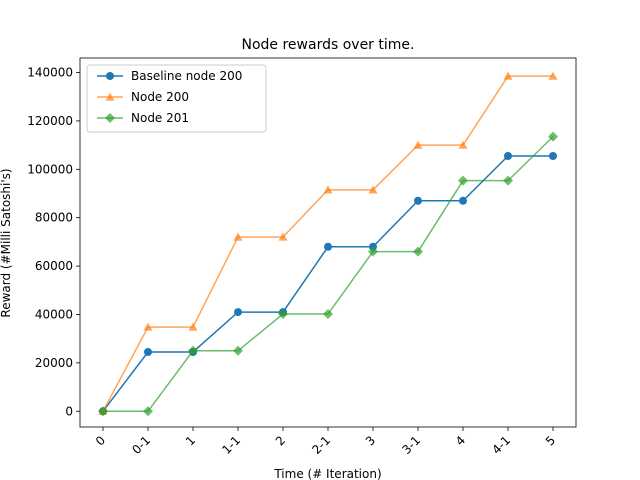 The height and width of the screenshot is (480, 640). Describe the element at coordinates (370, 440) in the screenshot. I see `x-tick-label: 3` at that location.